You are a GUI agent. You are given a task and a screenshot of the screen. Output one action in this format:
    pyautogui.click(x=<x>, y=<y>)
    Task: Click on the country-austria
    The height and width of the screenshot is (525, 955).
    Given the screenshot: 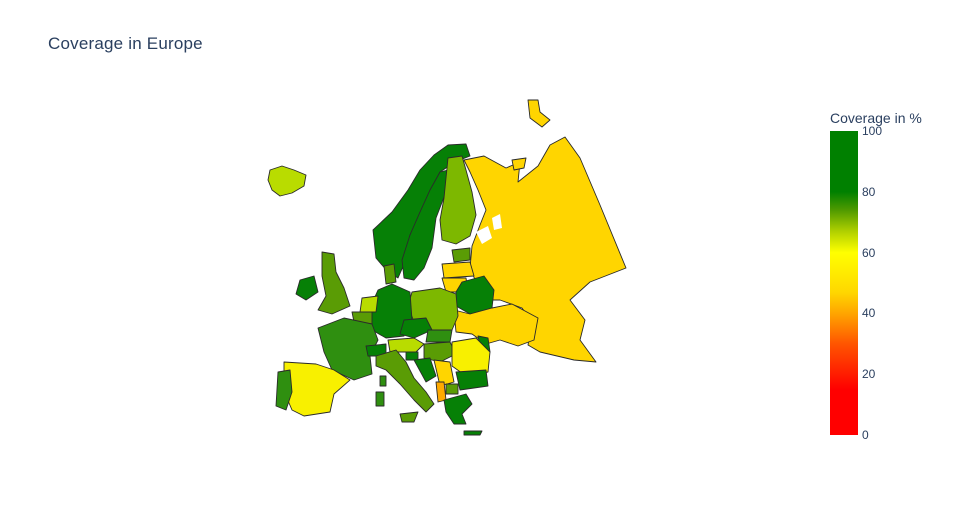 What is the action you would take?
    pyautogui.click(x=406, y=345)
    